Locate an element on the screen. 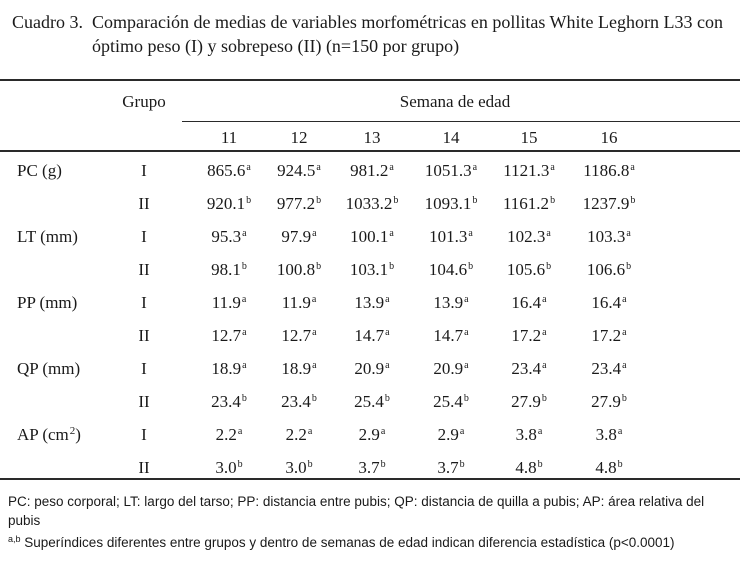  cell-value: 102.3 is located at coordinates (526, 236).